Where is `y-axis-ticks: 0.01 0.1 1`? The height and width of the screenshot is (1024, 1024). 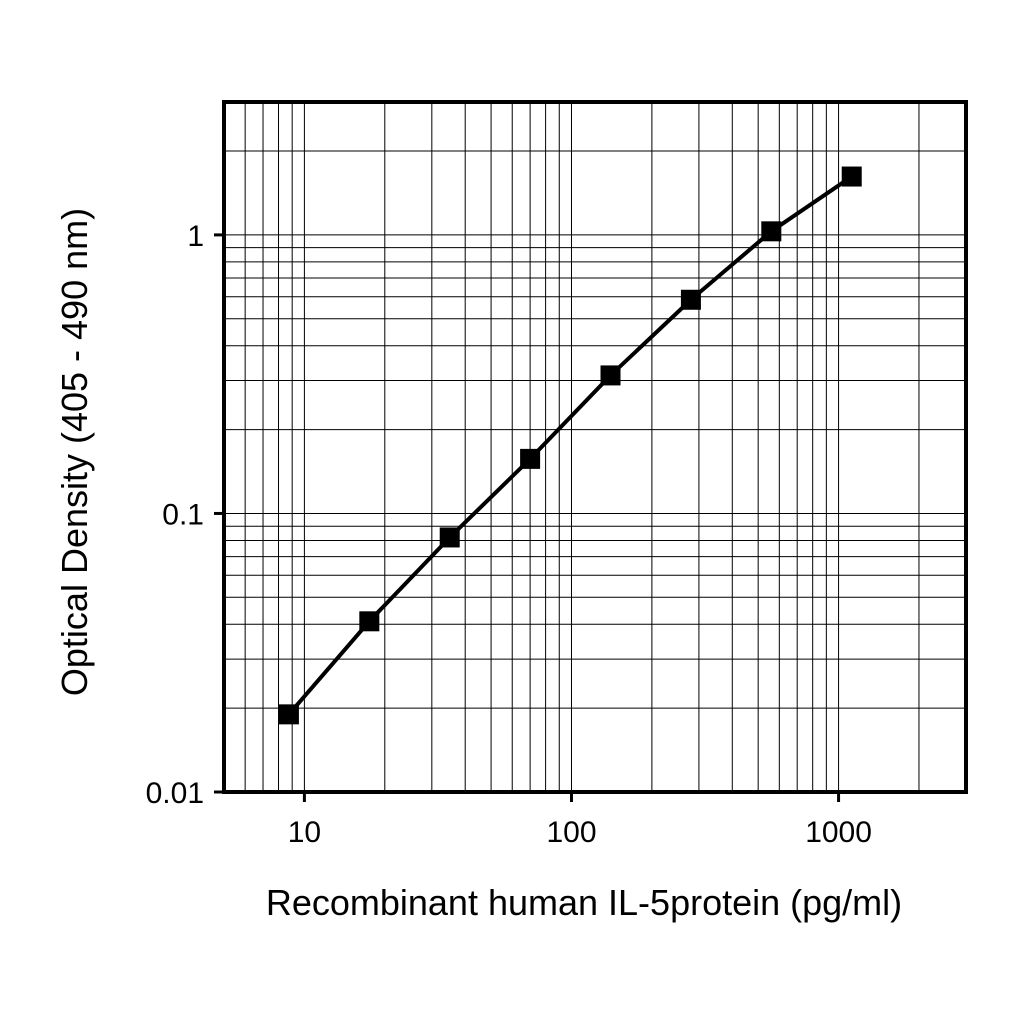 y-axis-ticks: 0.01 0.1 1 is located at coordinates (185, 515).